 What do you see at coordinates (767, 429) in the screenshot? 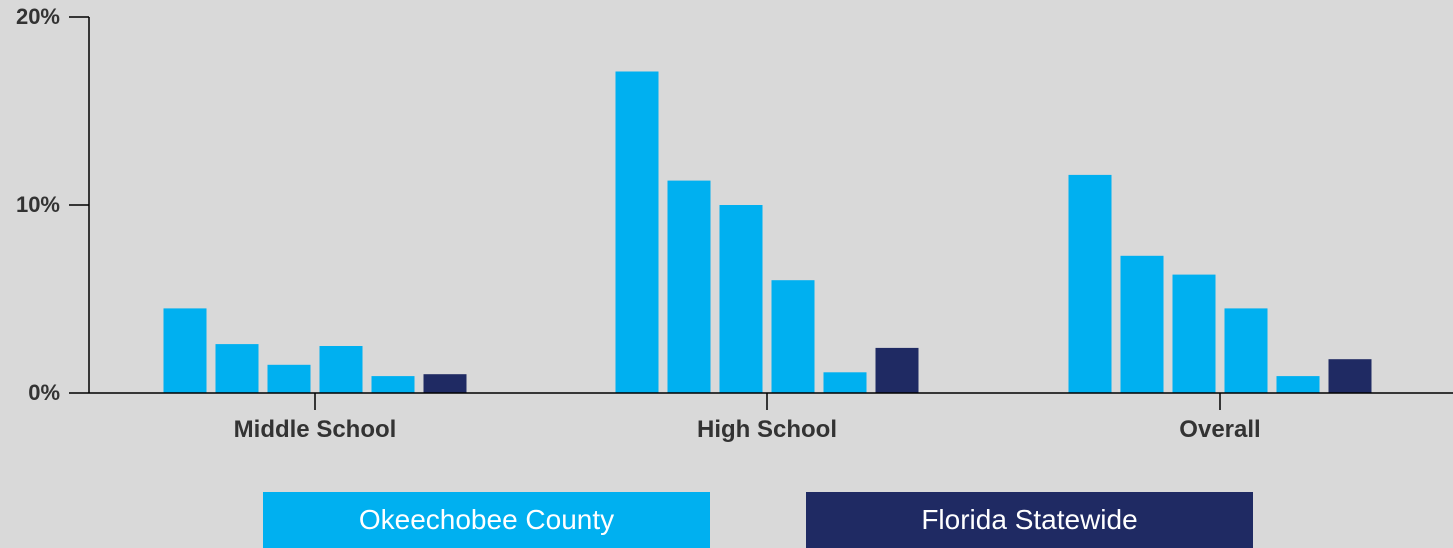
I see `x-tick-label: High School` at bounding box center [767, 429].